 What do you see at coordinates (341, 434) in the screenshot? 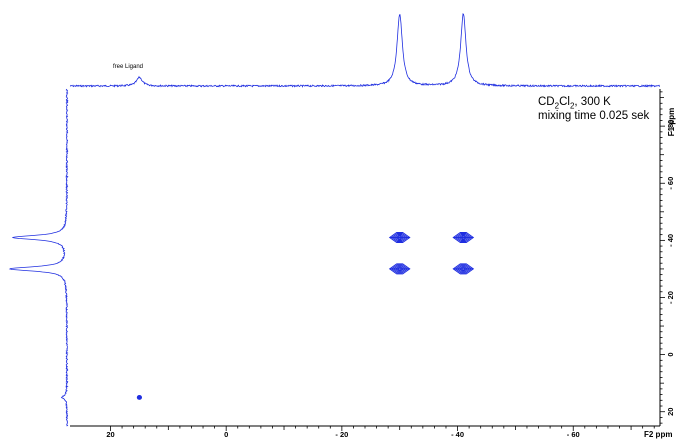
I see `f2-tick-label: - 20` at bounding box center [341, 434].